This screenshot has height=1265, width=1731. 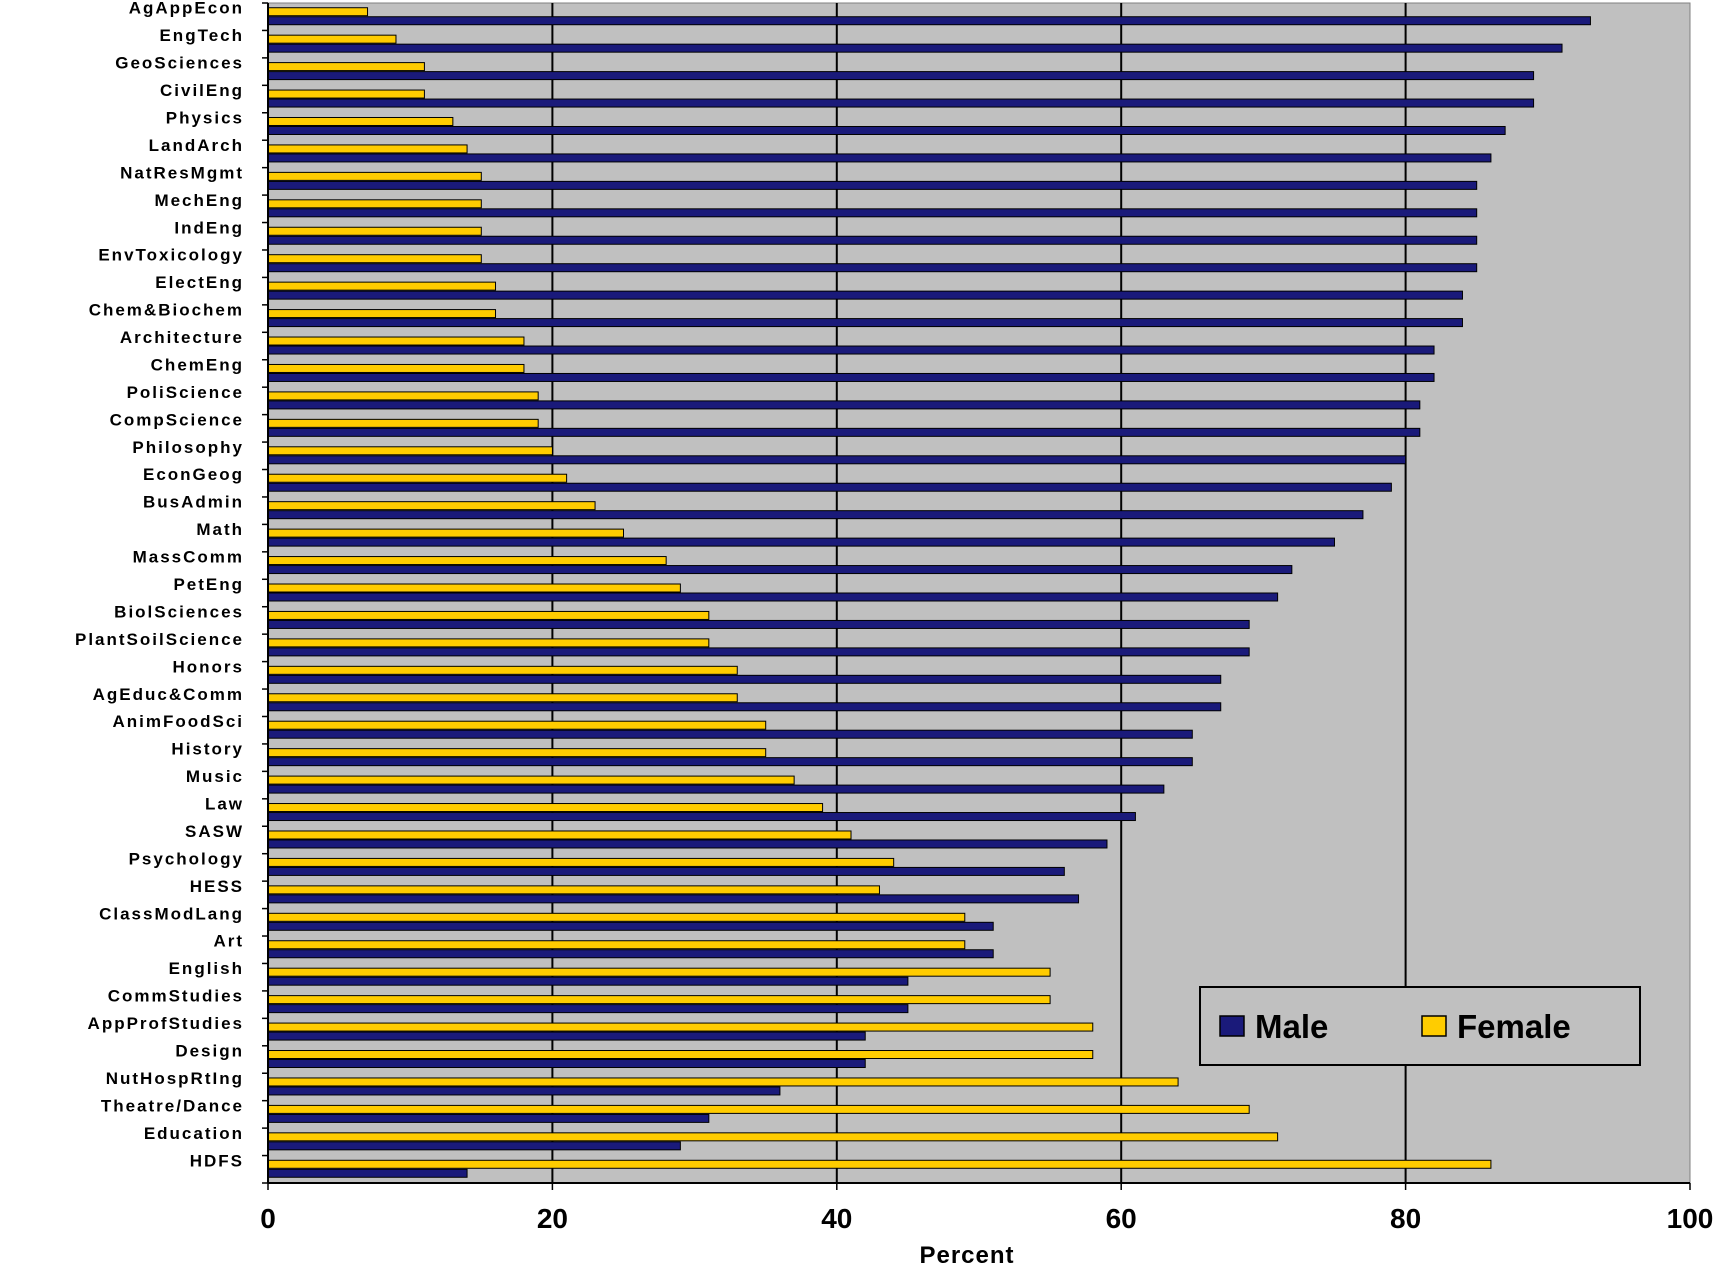 What do you see at coordinates (186, 9) in the screenshot?
I see `category-label: AgAppEcon` at bounding box center [186, 9].